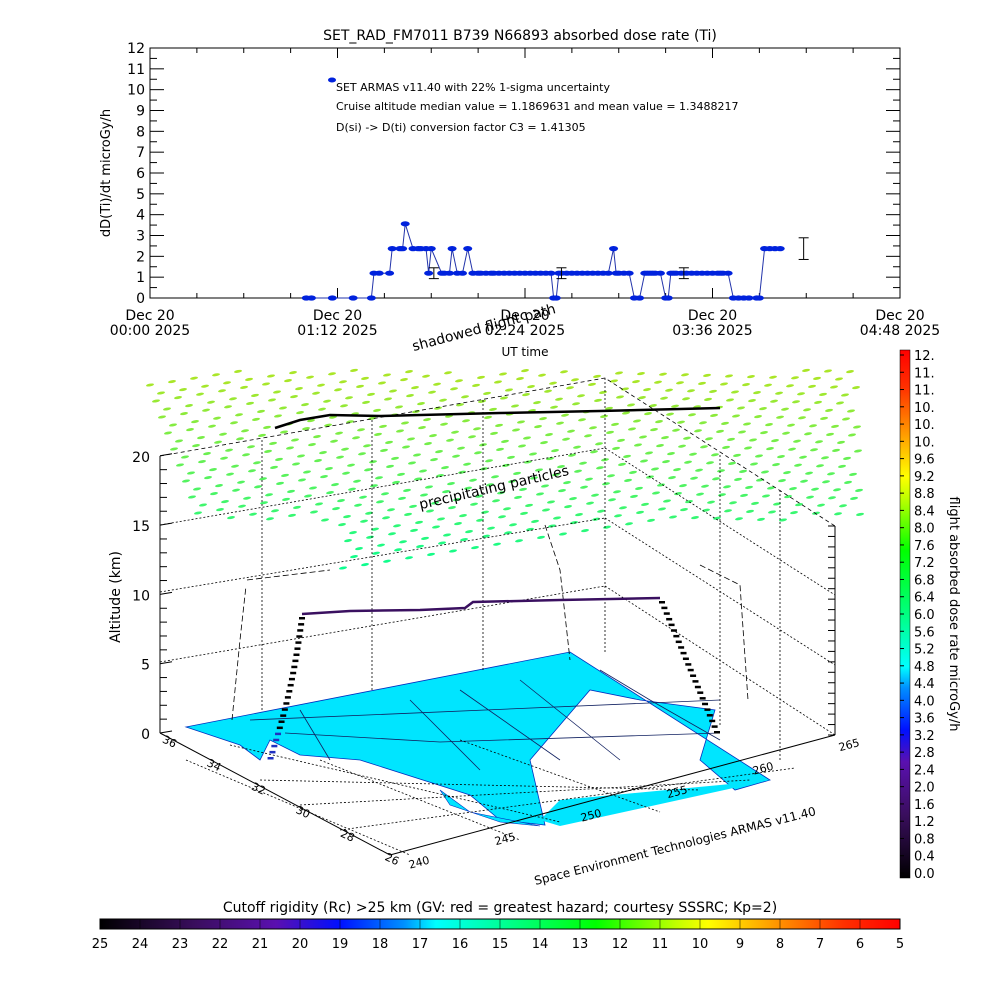 The image size is (1000, 1000). Describe the element at coordinates (831, 333) in the screenshot. I see `z-minor-tick-hidden` at that location.